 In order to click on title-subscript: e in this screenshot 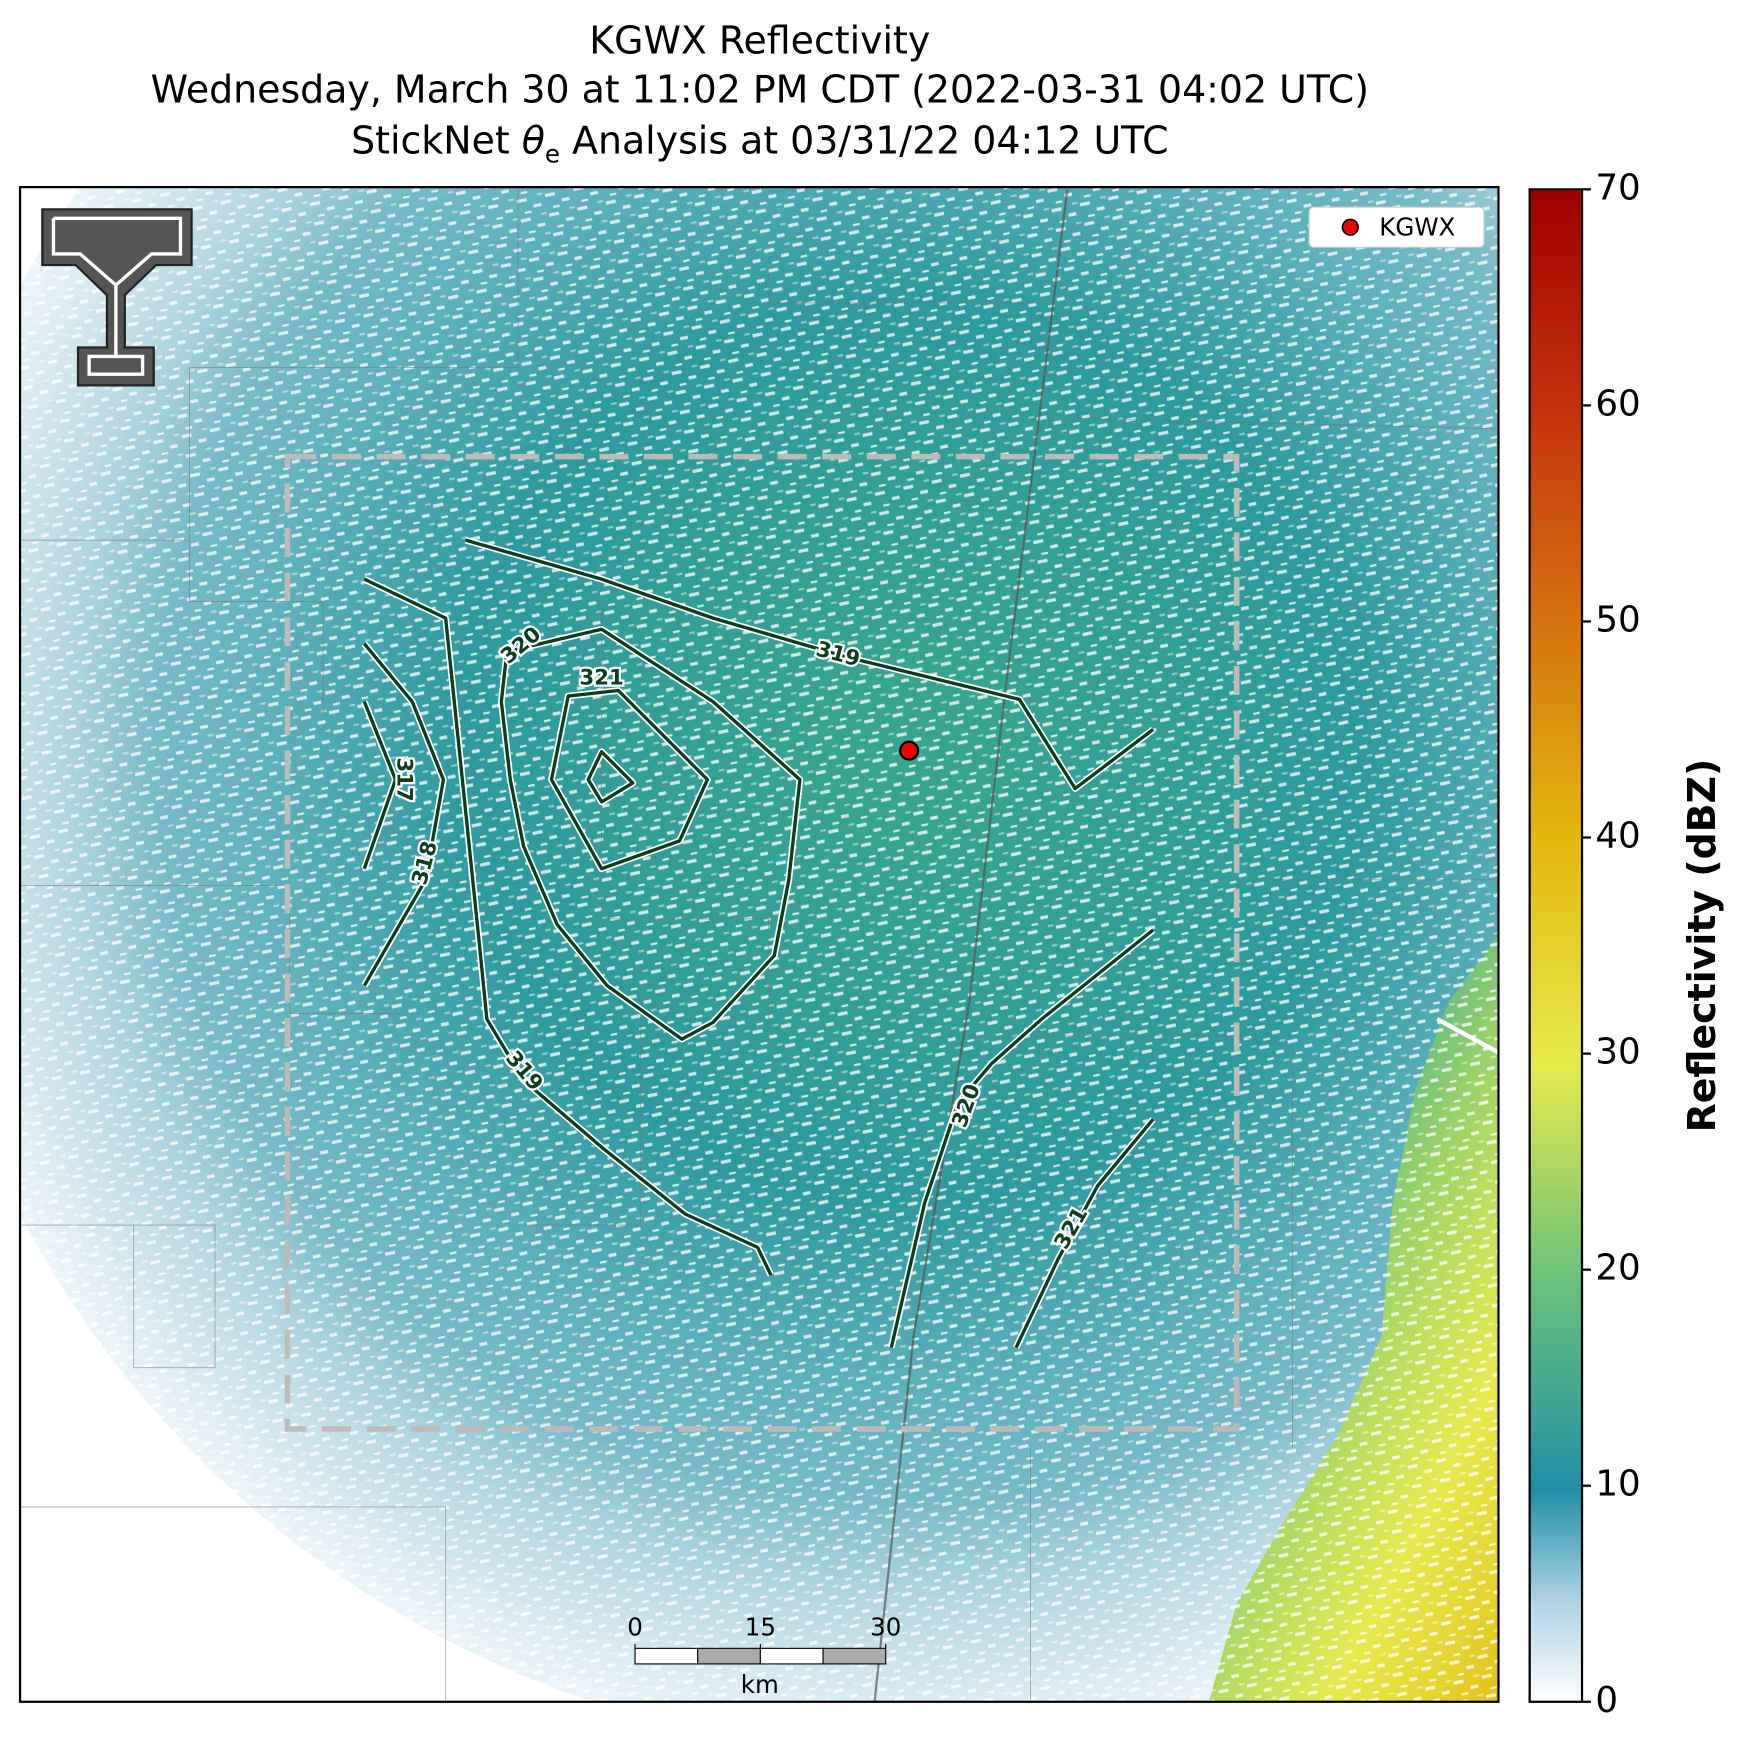, I will do `click(552, 154)`.